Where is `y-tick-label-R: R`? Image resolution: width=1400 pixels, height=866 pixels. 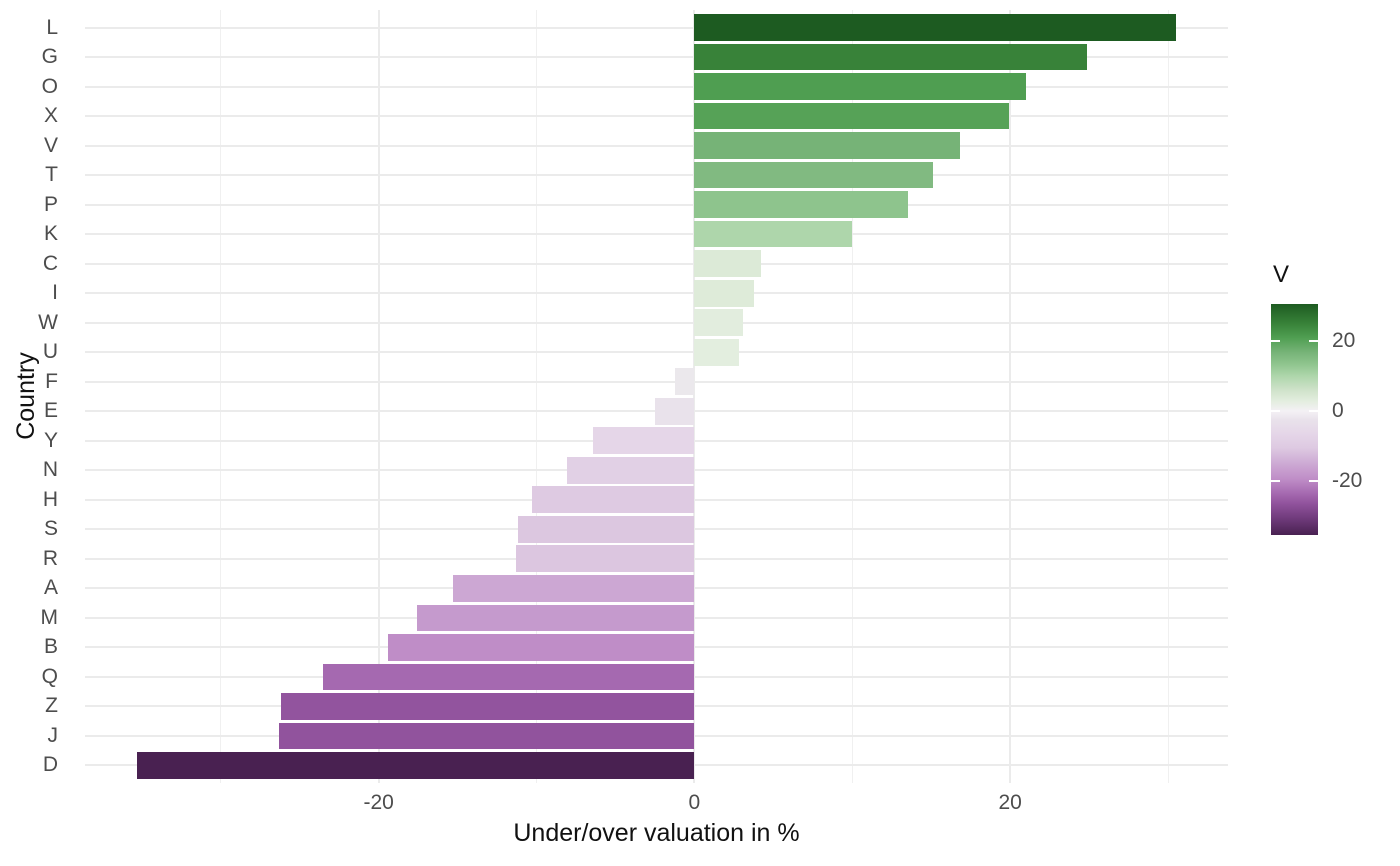 y-tick-label-R: R is located at coordinates (50, 558).